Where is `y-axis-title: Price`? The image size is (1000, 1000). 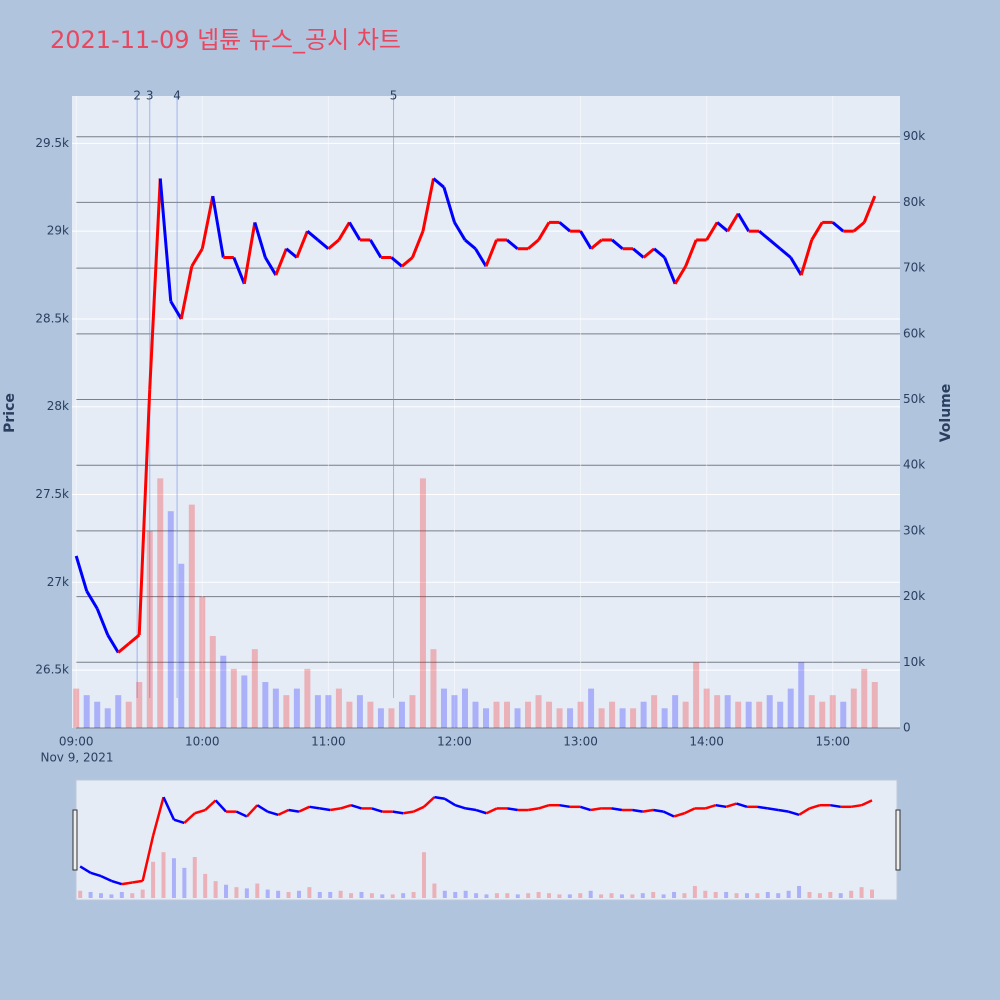 y-axis-title: Price is located at coordinates (10, 413).